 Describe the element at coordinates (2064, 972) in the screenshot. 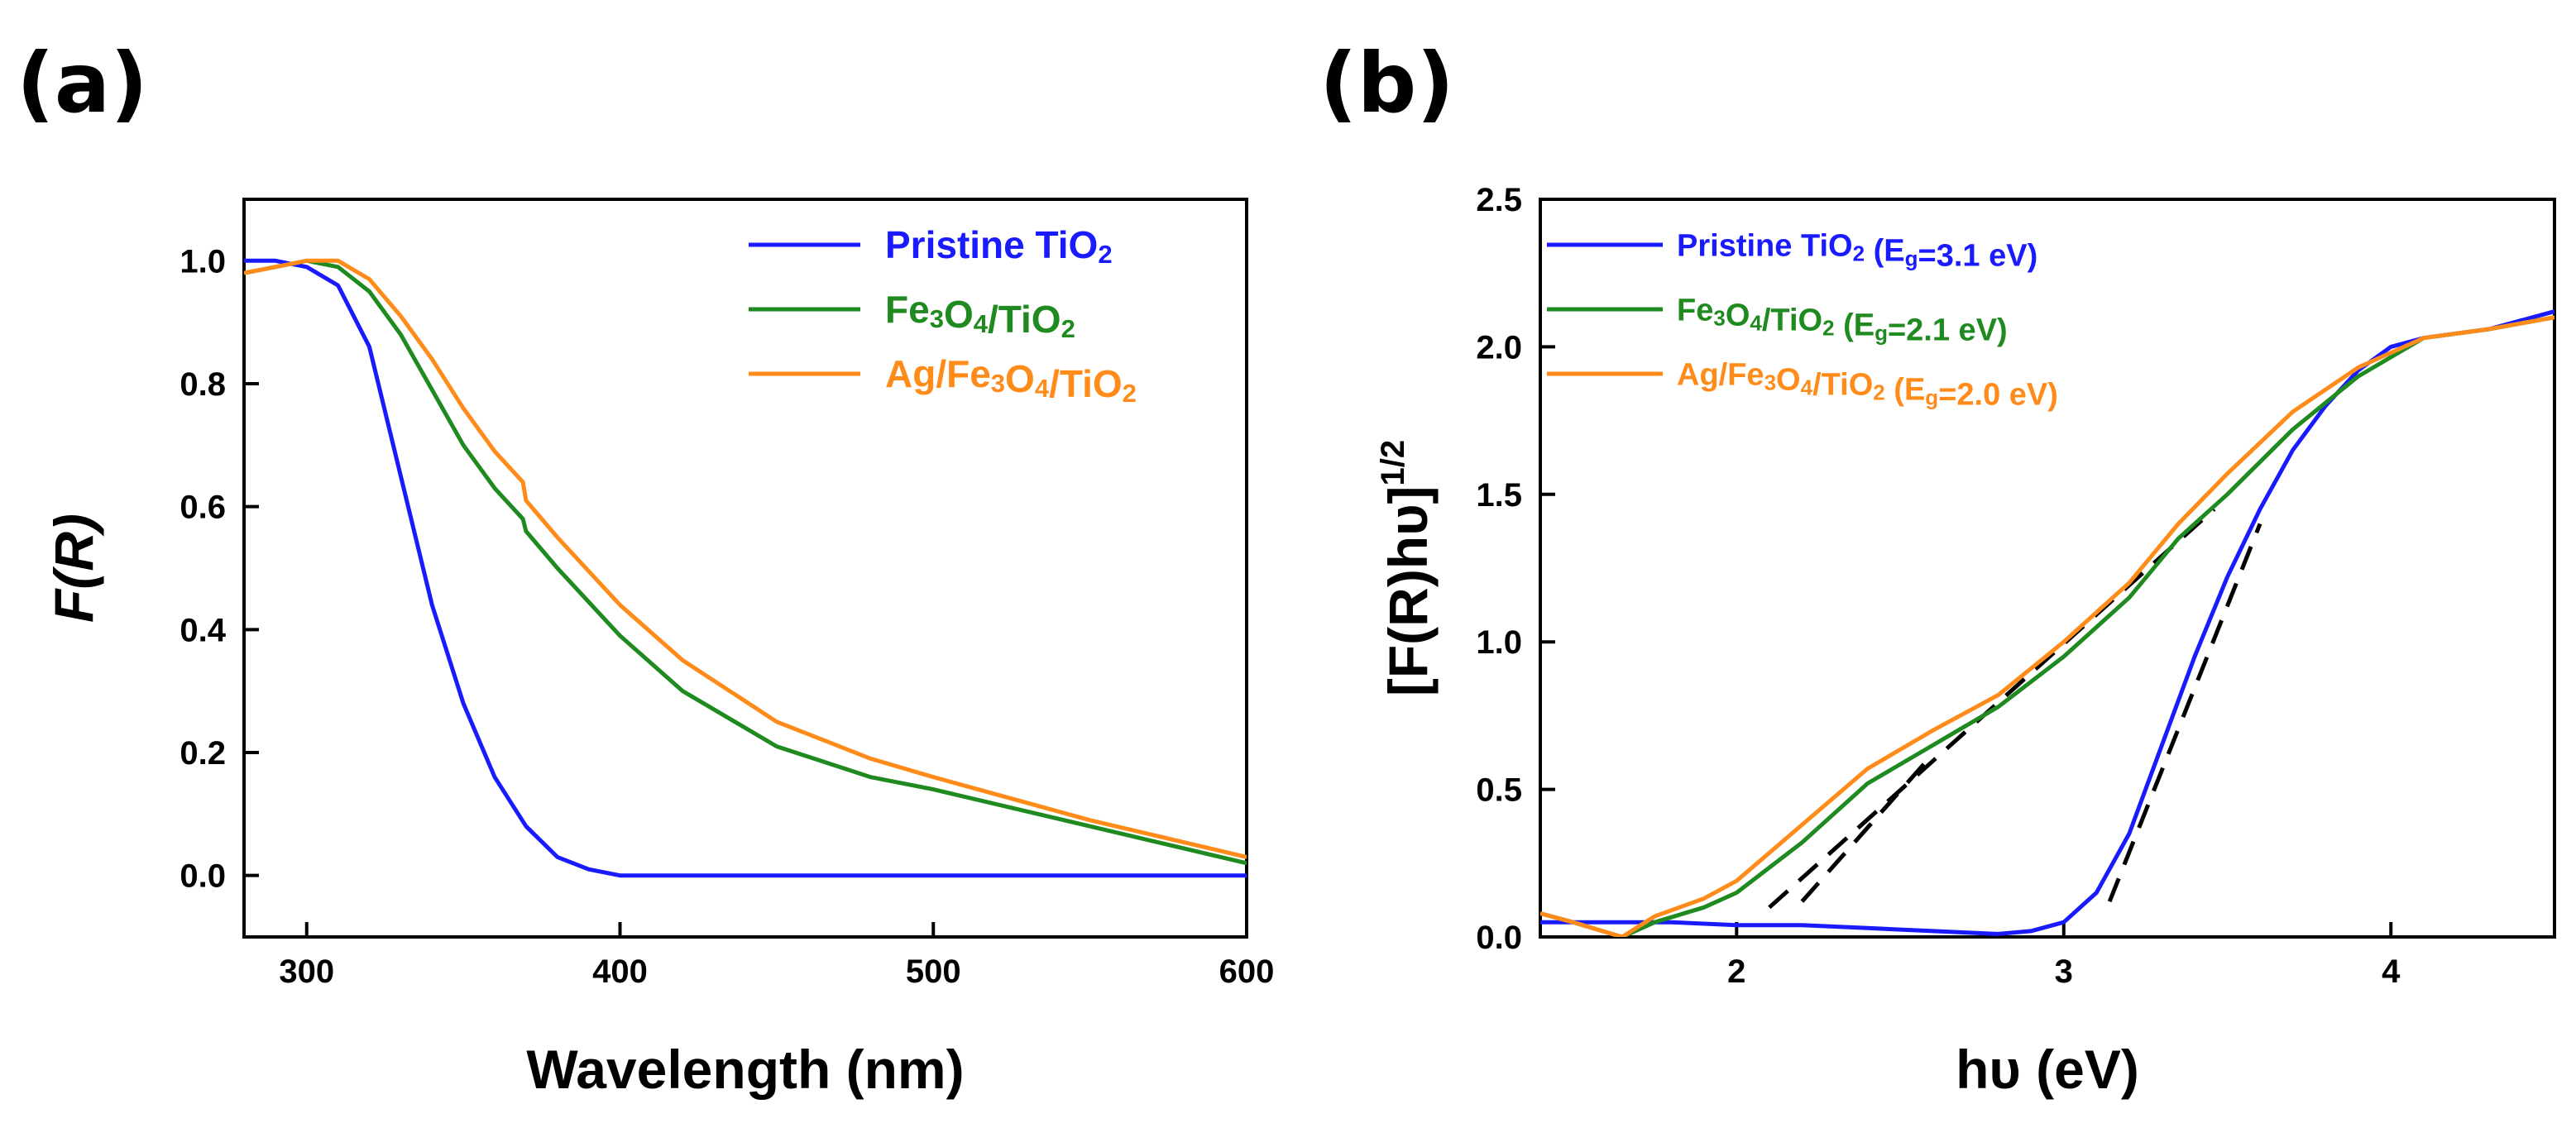

I see `x-tick-label-b-1: 3` at that location.